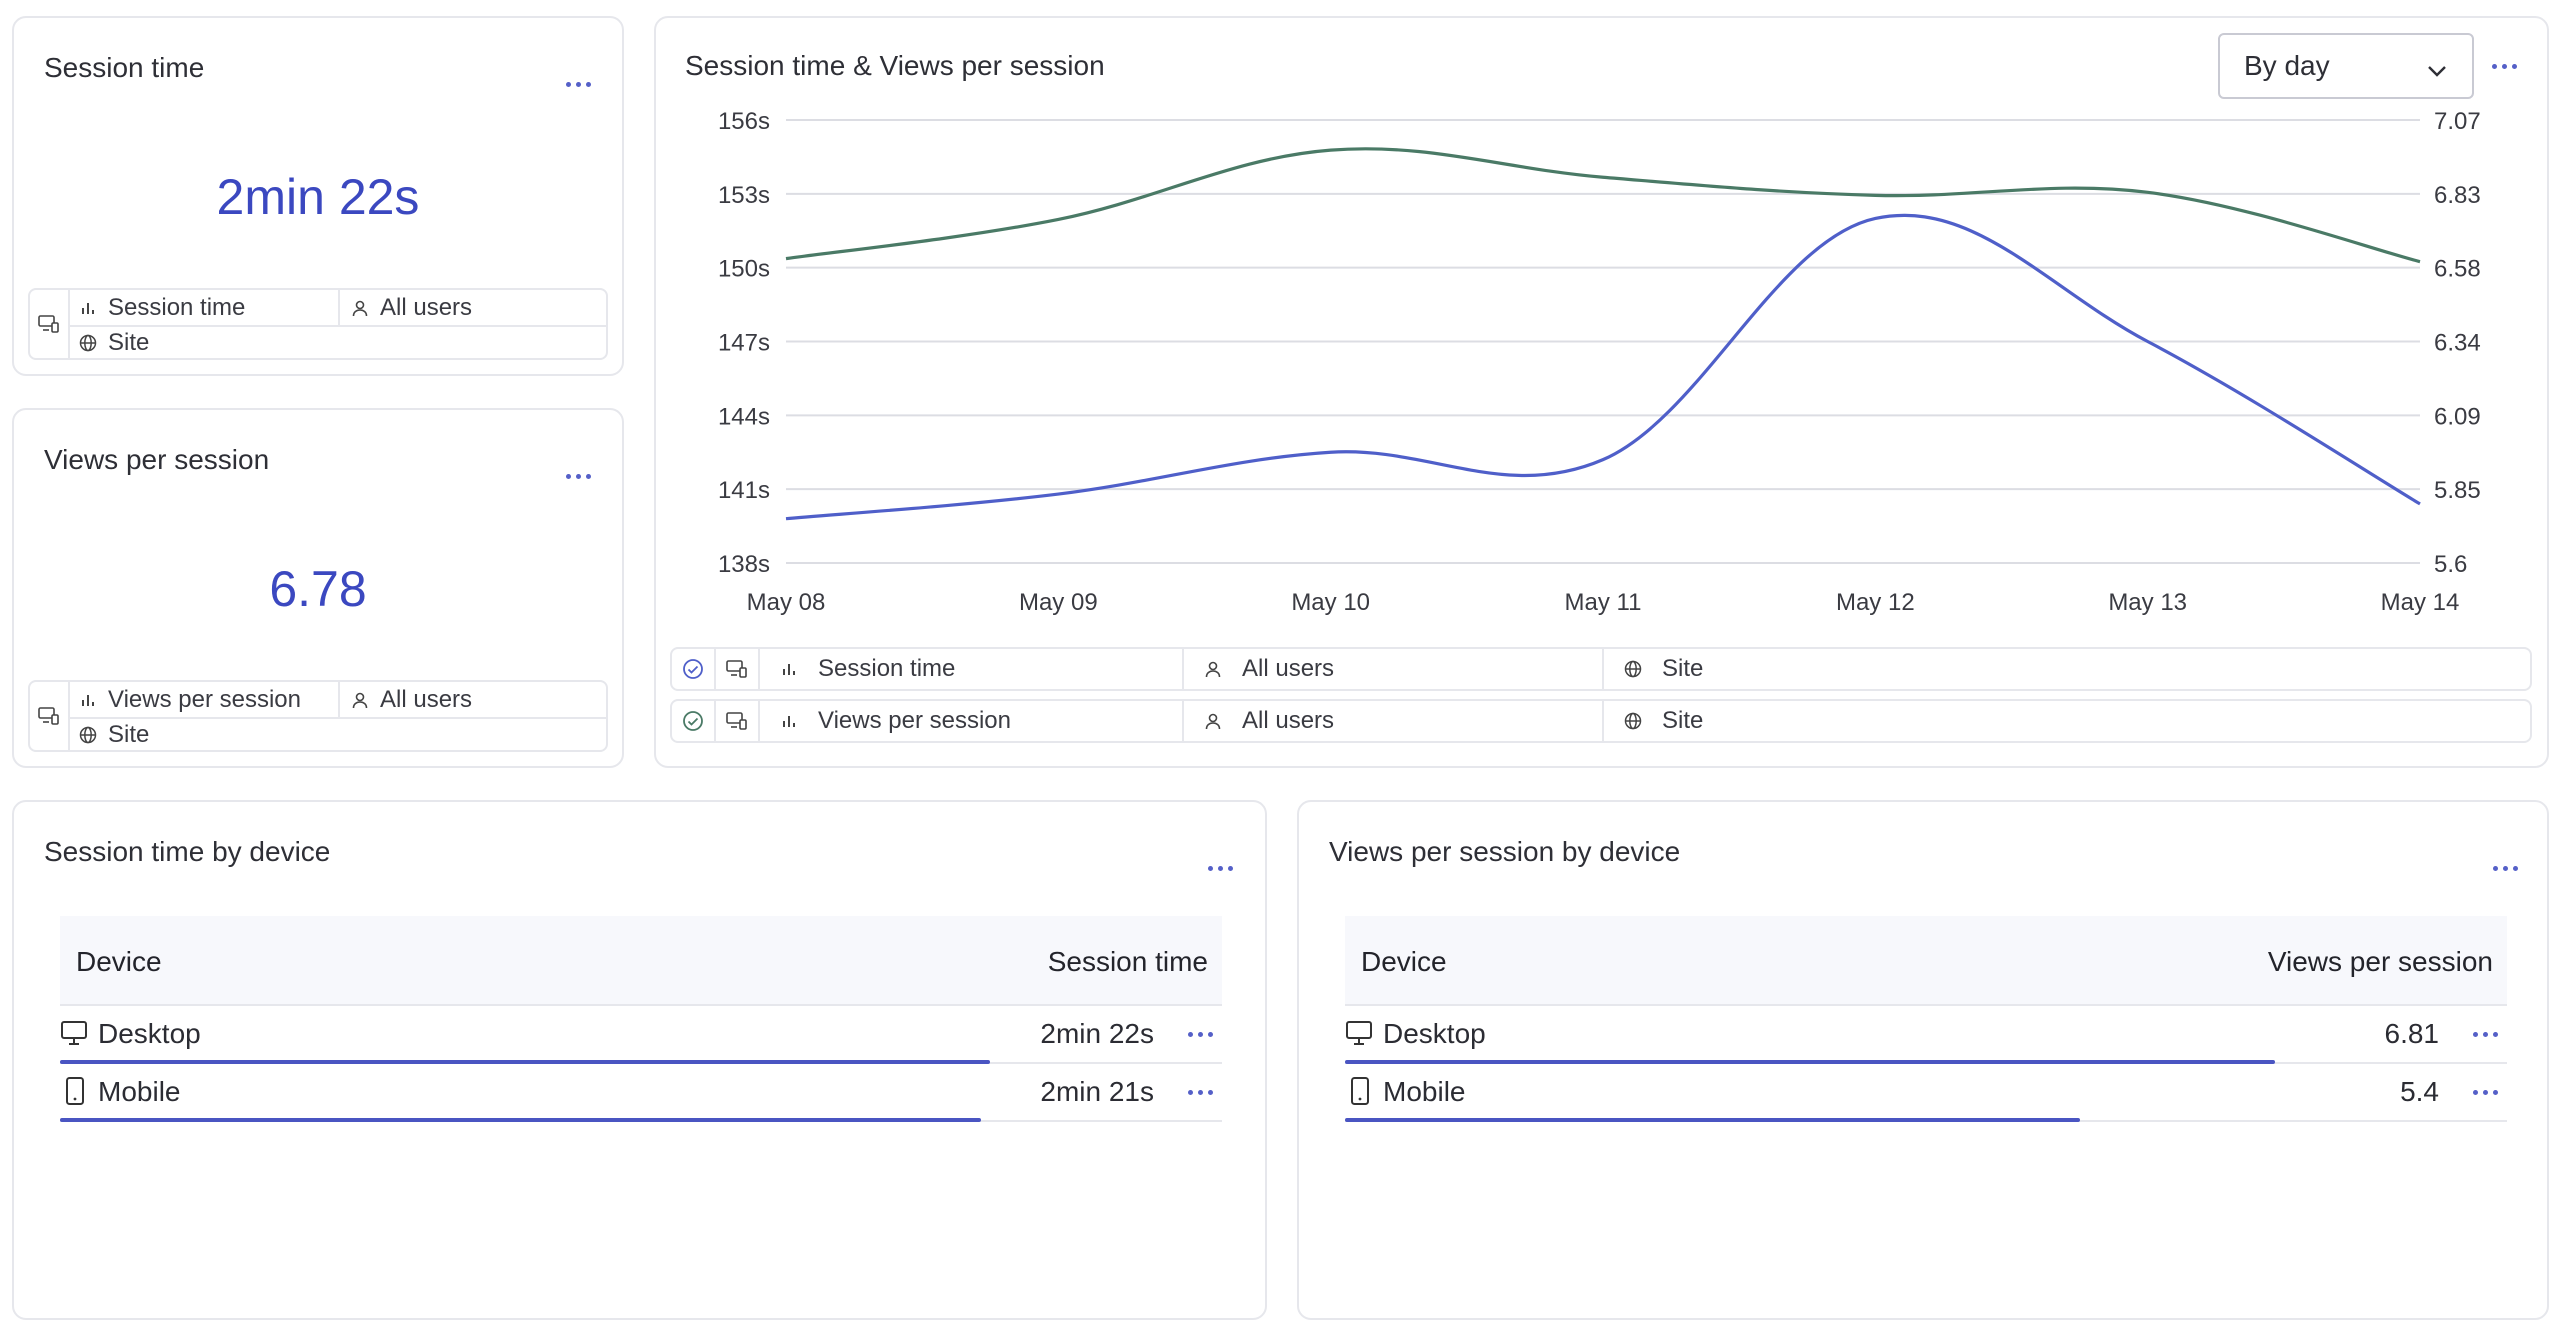 The height and width of the screenshot is (1320, 2560). What do you see at coordinates (1330, 602) in the screenshot?
I see `x-tick-label: May 10` at bounding box center [1330, 602].